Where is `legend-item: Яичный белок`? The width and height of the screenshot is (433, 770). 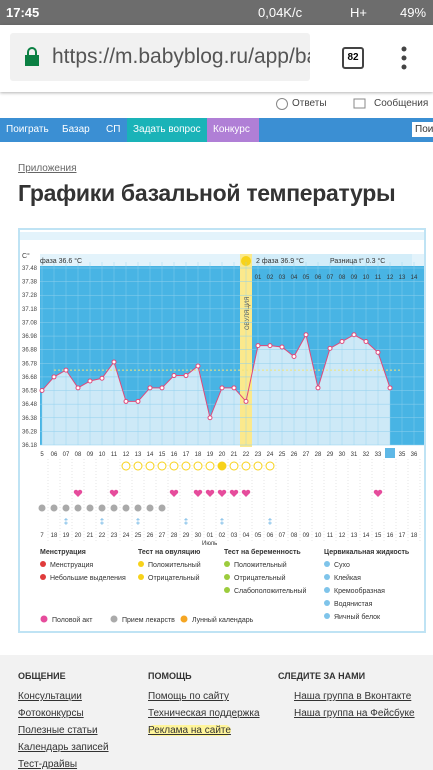
legend-item: Яичный белок is located at coordinates (357, 617).